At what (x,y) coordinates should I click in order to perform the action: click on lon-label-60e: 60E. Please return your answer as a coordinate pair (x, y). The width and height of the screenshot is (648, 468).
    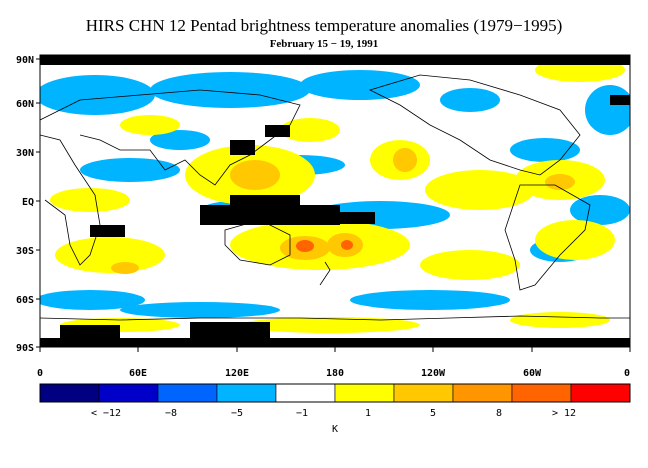
    Looking at the image, I should click on (138, 373).